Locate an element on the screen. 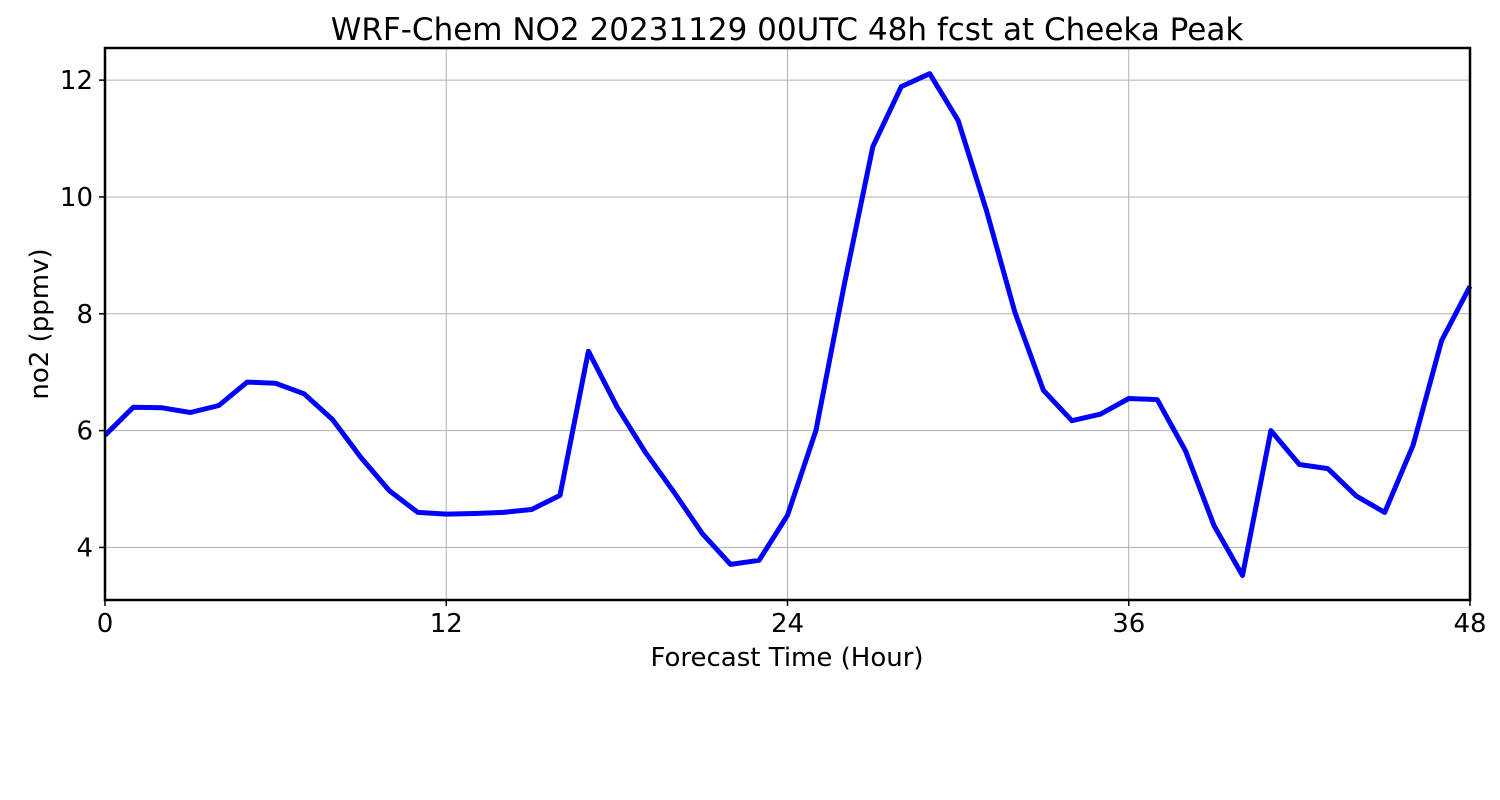  y-tick-label: 8 is located at coordinates (84, 315).